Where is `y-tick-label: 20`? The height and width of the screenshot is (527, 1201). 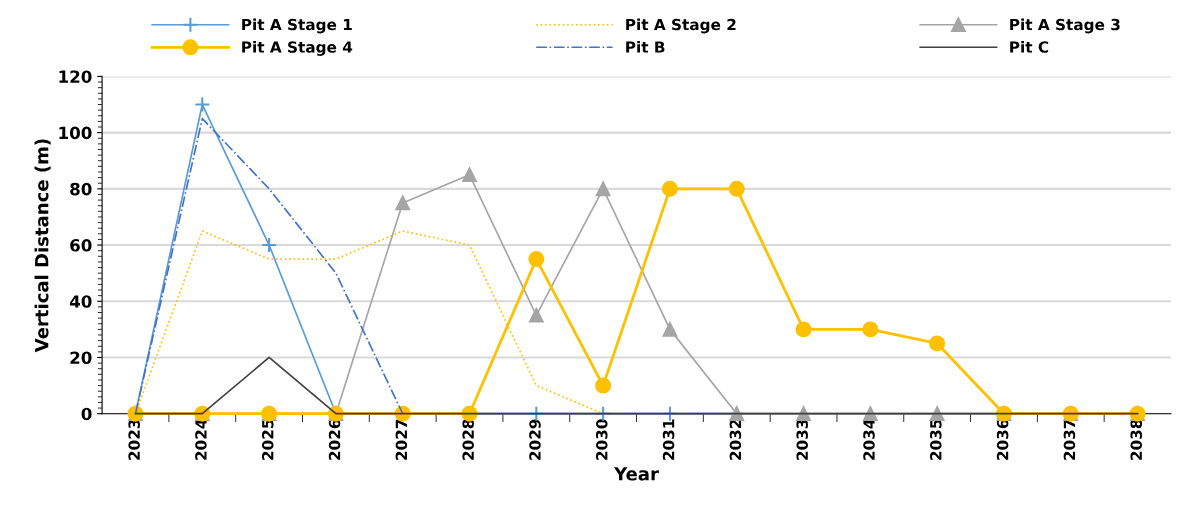 y-tick-label: 20 is located at coordinates (81, 358).